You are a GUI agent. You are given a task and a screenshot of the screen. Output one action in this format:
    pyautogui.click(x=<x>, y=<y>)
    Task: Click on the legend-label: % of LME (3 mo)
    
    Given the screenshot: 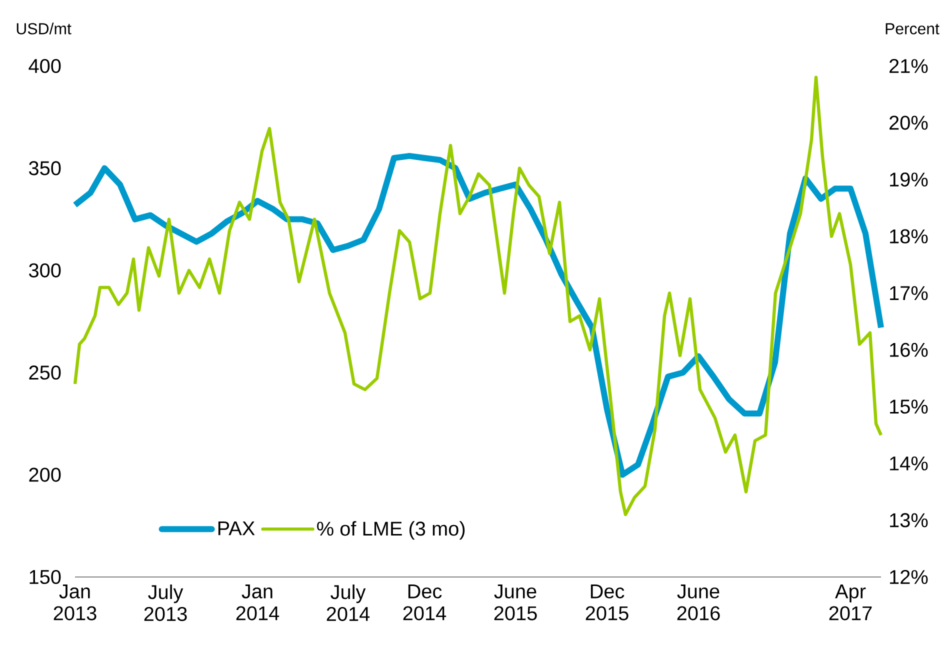 What is the action you would take?
    pyautogui.click(x=391, y=530)
    